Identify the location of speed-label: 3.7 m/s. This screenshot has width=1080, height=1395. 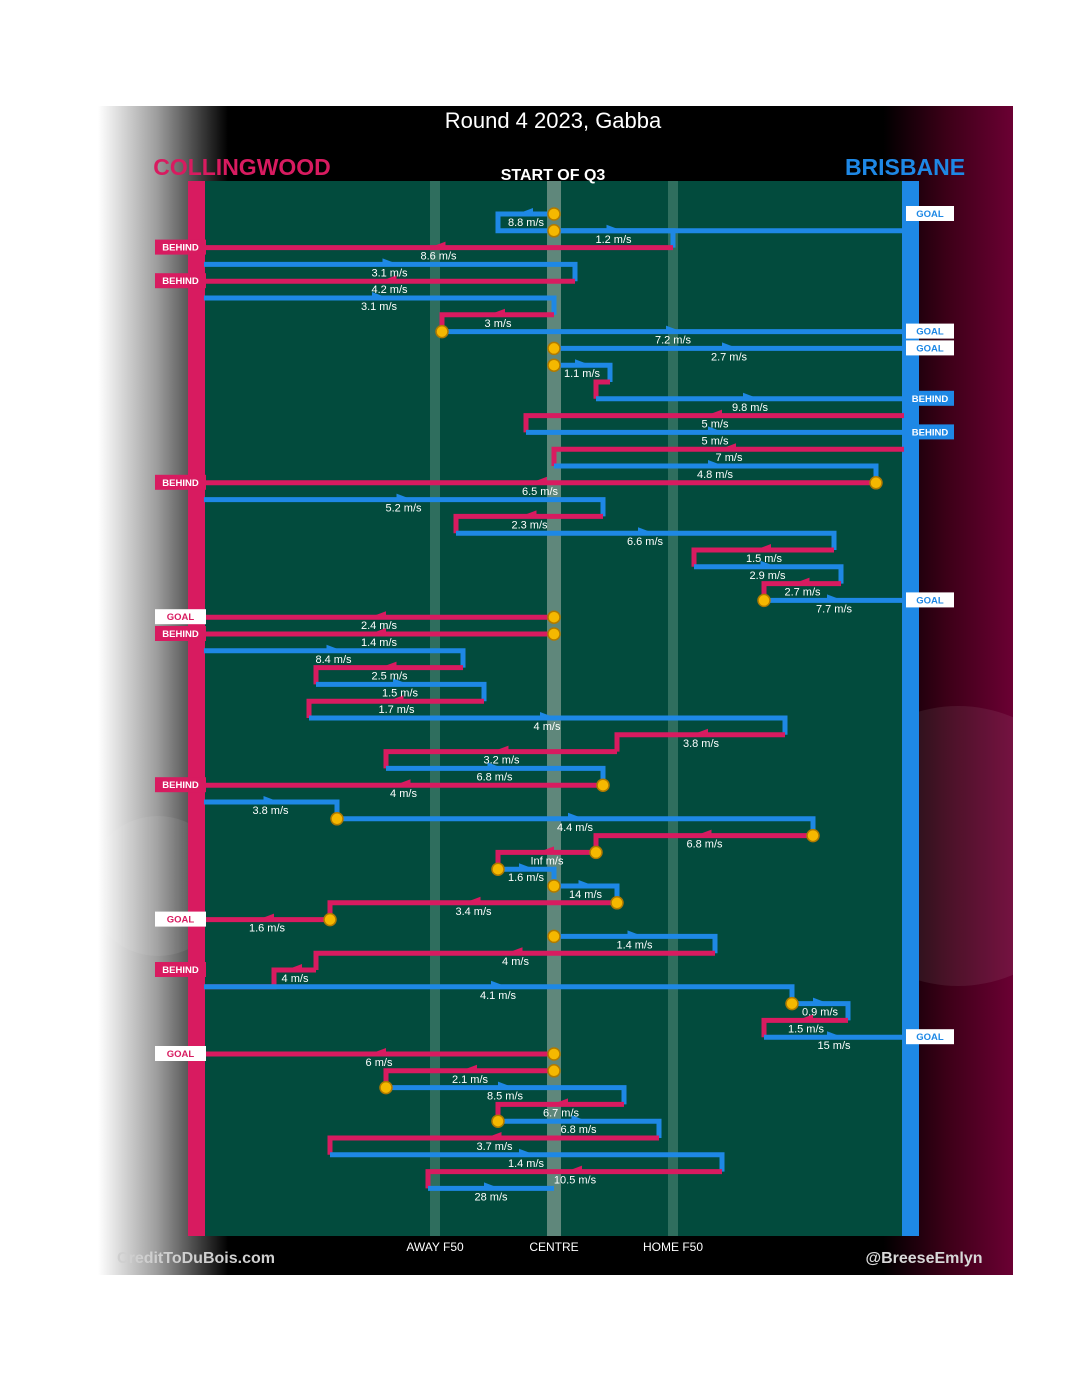
(494, 1147).